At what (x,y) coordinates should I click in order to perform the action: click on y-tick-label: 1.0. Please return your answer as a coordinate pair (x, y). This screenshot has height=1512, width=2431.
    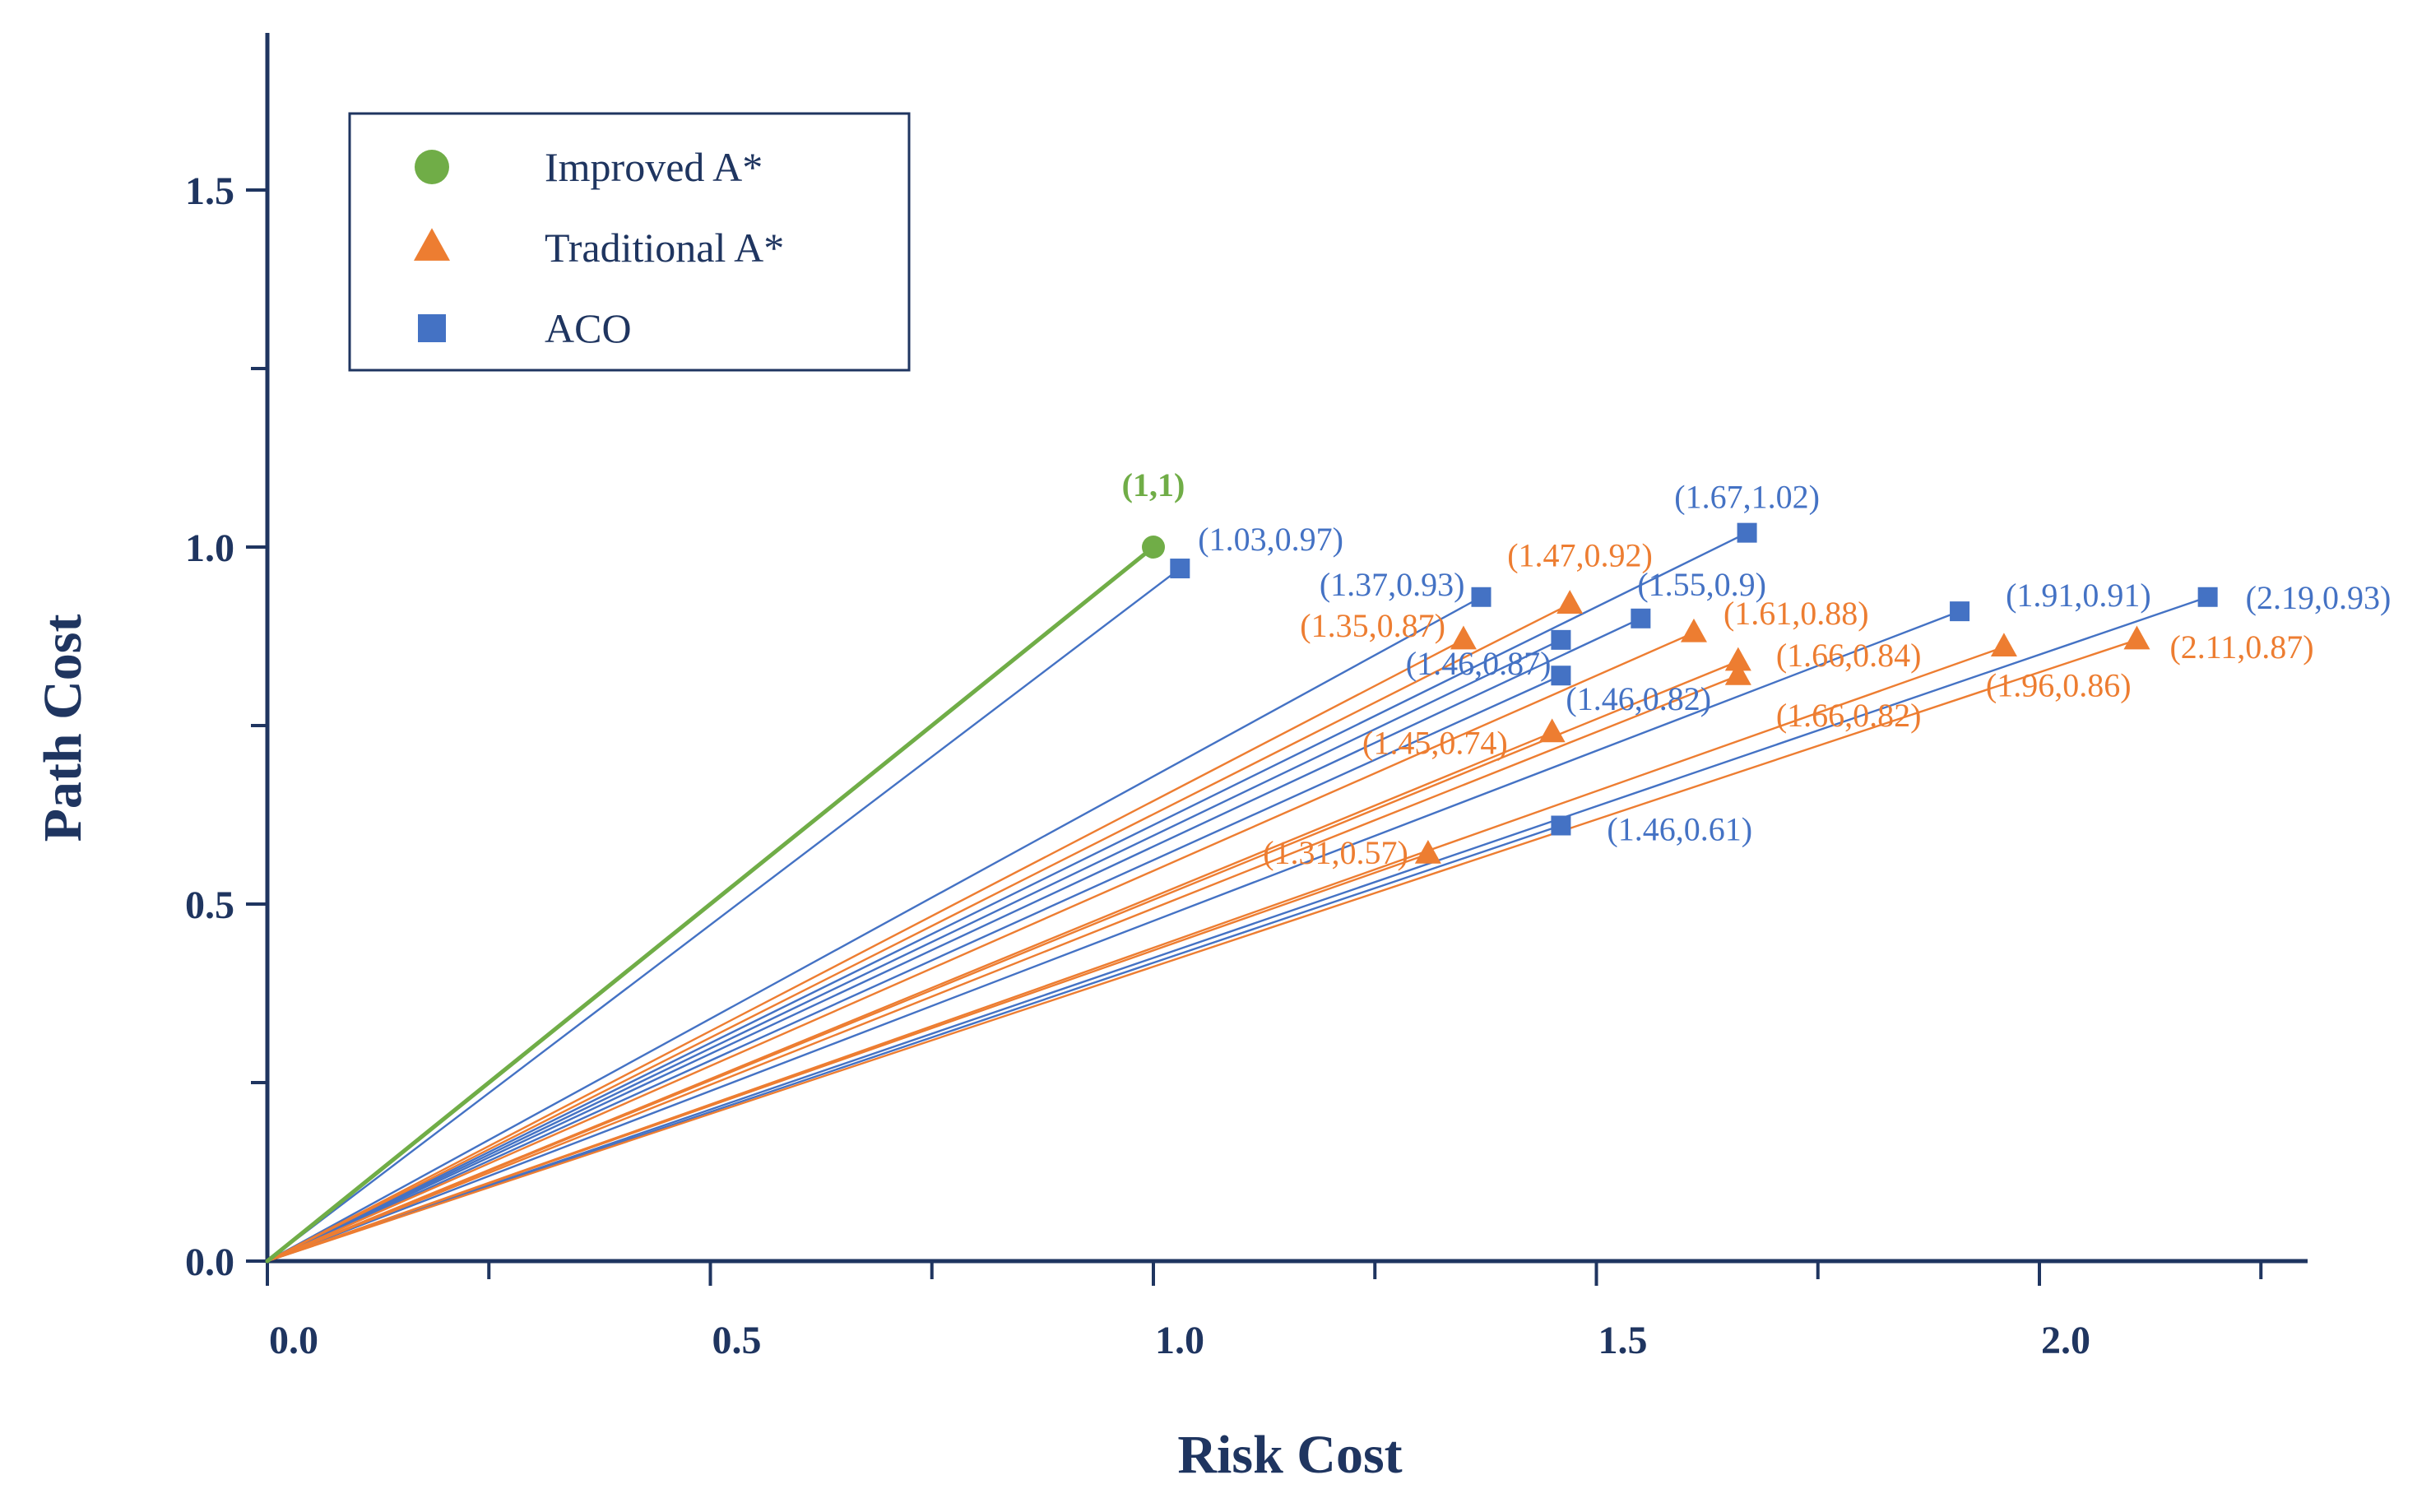
    Looking at the image, I should click on (209, 548).